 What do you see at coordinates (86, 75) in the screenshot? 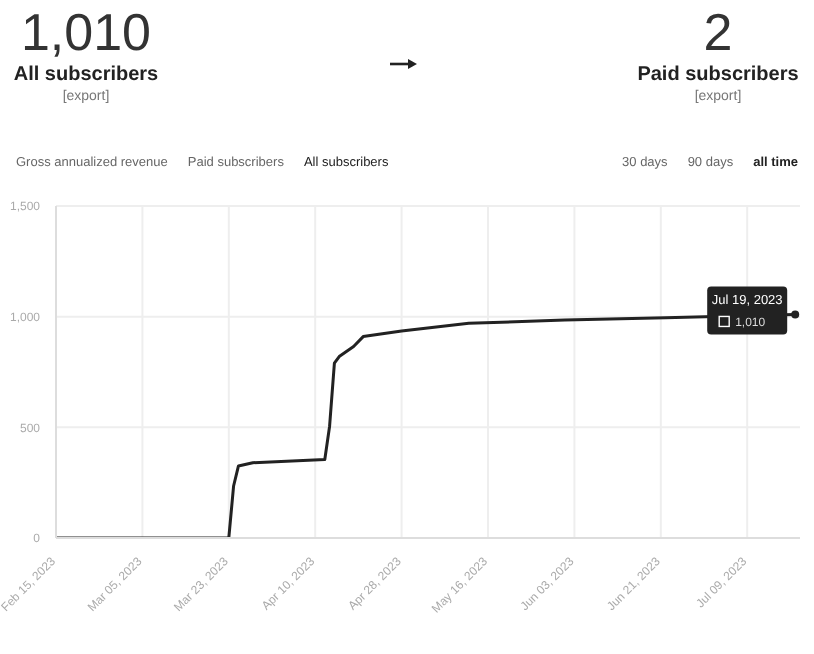
I see `text: All subscribers` at bounding box center [86, 75].